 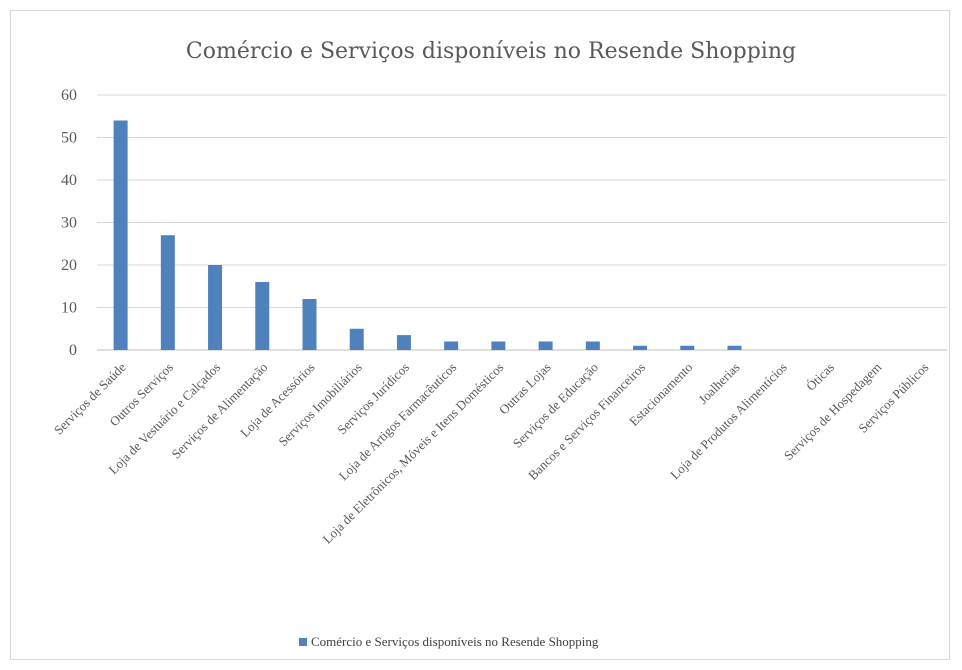 I want to click on x-tick-label: Óticas, so click(x=820, y=377).